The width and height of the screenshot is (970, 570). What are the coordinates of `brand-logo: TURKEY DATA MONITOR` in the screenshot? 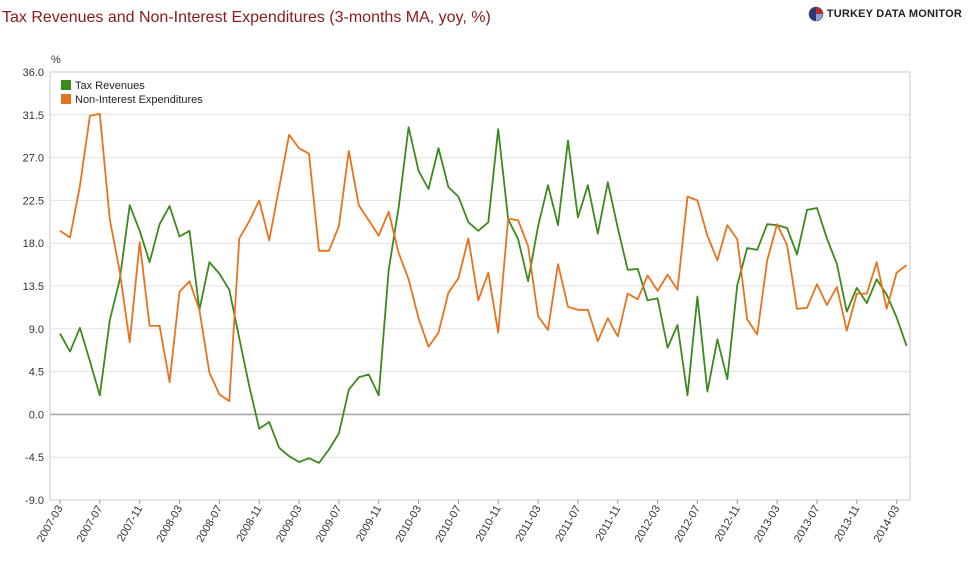 It's located at (885, 14).